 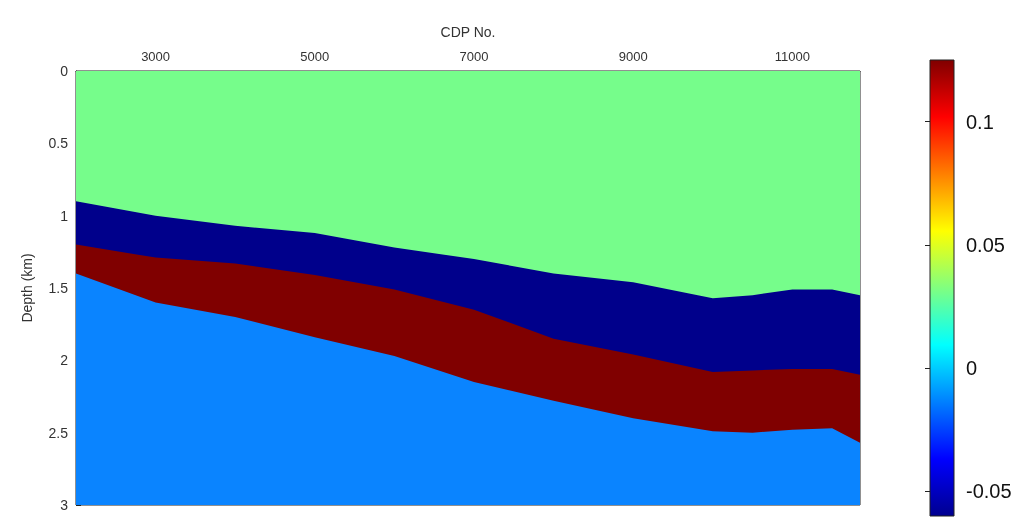 What do you see at coordinates (474, 56) in the screenshot?
I see `x-tick-label: 7000` at bounding box center [474, 56].